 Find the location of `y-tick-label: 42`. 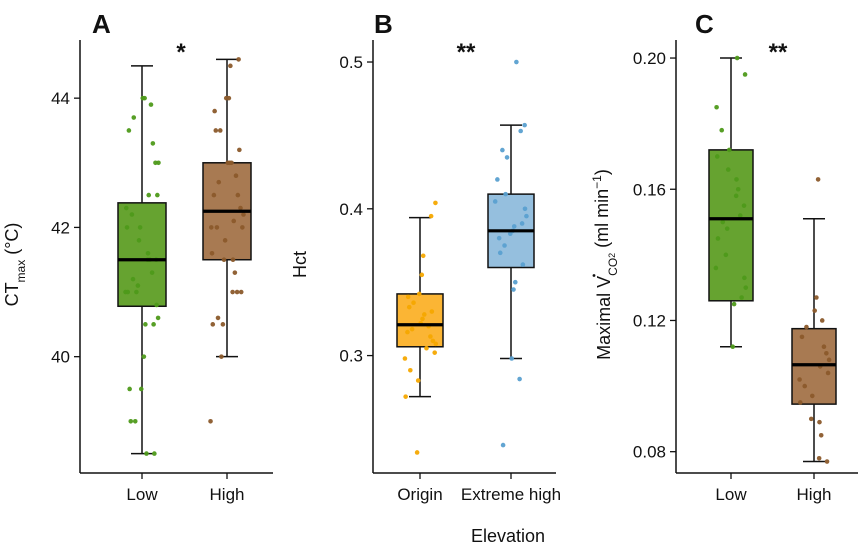

y-tick-label: 42 is located at coordinates (60, 227).